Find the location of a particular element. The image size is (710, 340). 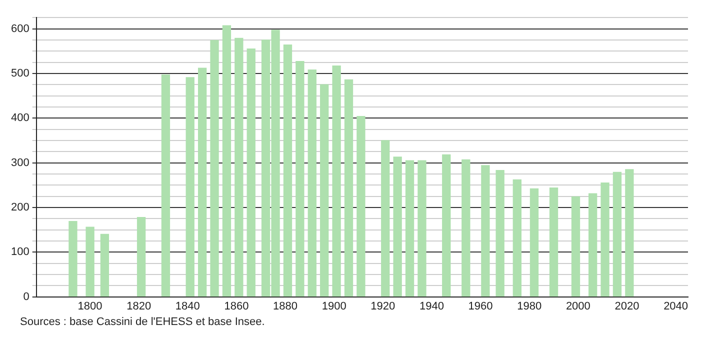

x-tick-label: 1820 is located at coordinates (139, 306).